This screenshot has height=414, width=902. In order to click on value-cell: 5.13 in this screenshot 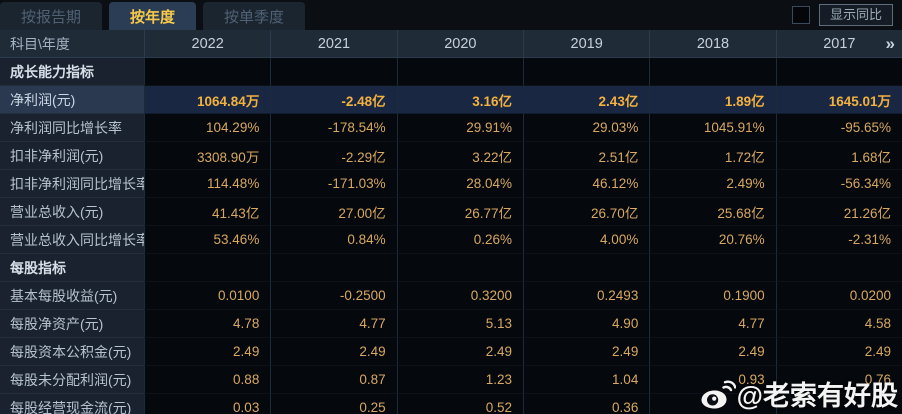, I will do `click(459, 324)`.